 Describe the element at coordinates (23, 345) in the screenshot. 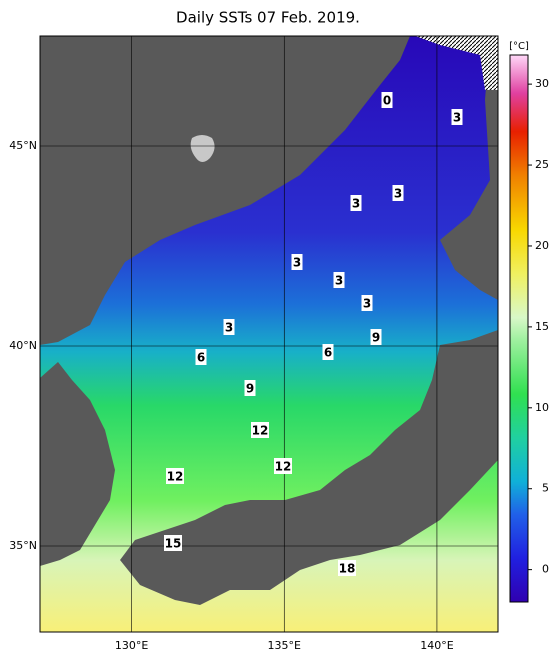

I see `y-tick-label: 40°N` at that location.